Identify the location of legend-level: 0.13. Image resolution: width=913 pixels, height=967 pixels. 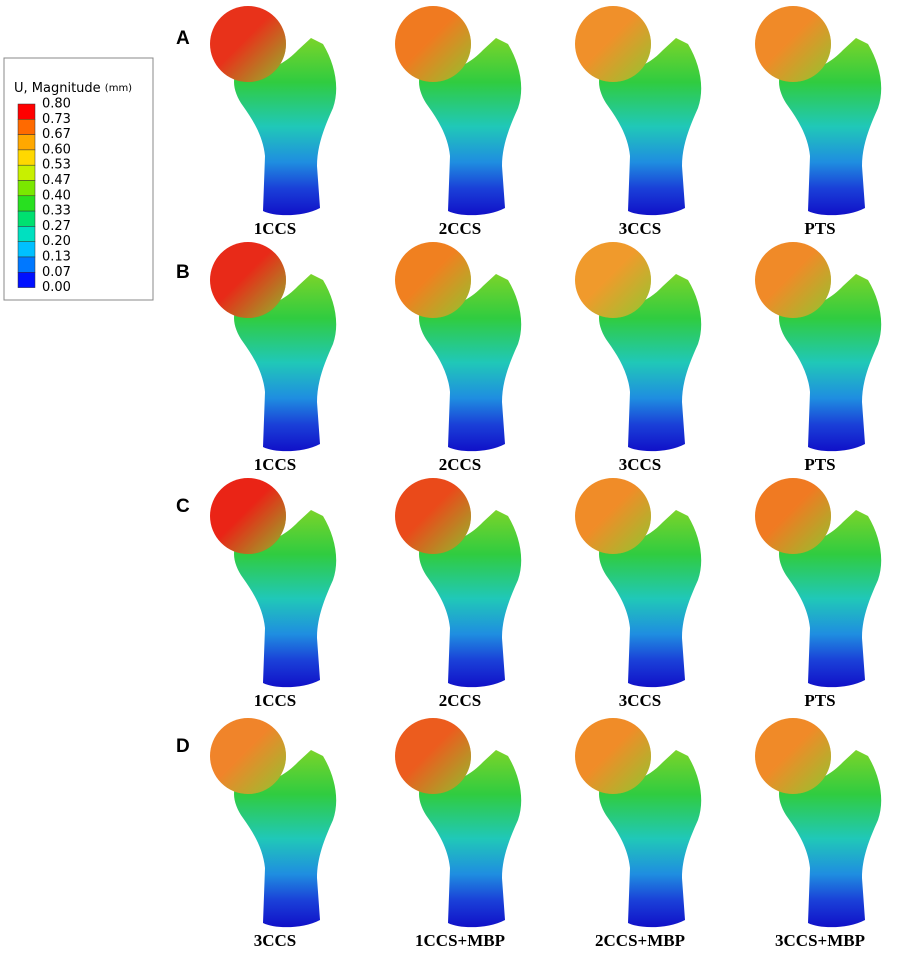
(56, 257).